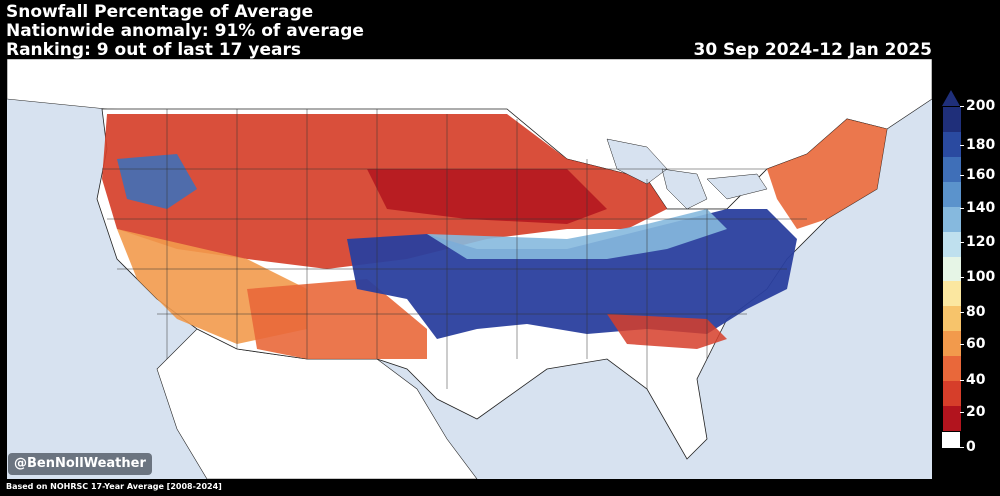  Describe the element at coordinates (577, 234) in the screenshot. I see `surplus-light` at that location.